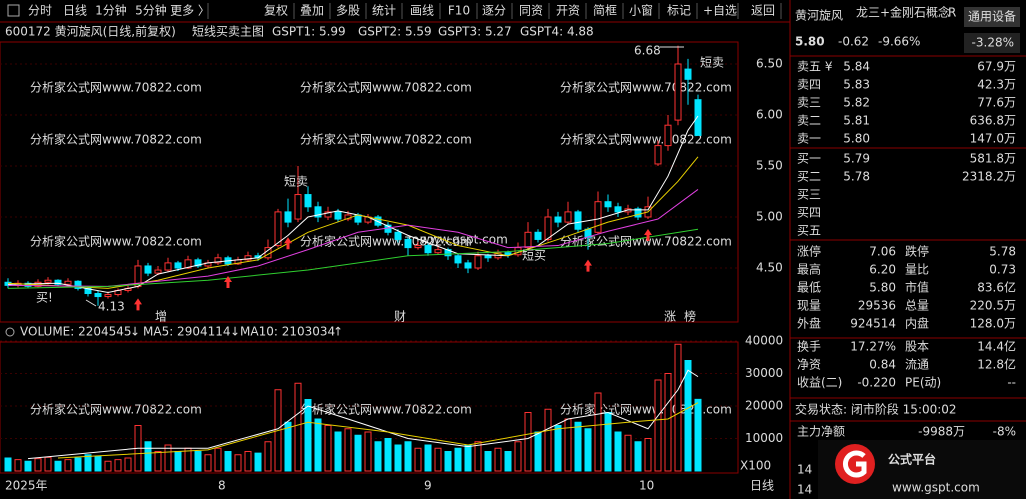 The image size is (1026, 499). I want to click on book-label: 买五, so click(809, 231).